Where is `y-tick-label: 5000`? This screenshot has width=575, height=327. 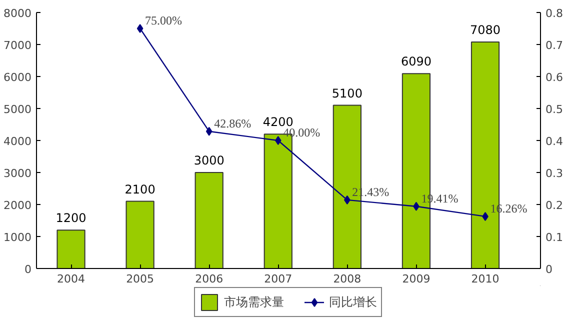
y-tick-label: 5000 is located at coordinates (18, 109).